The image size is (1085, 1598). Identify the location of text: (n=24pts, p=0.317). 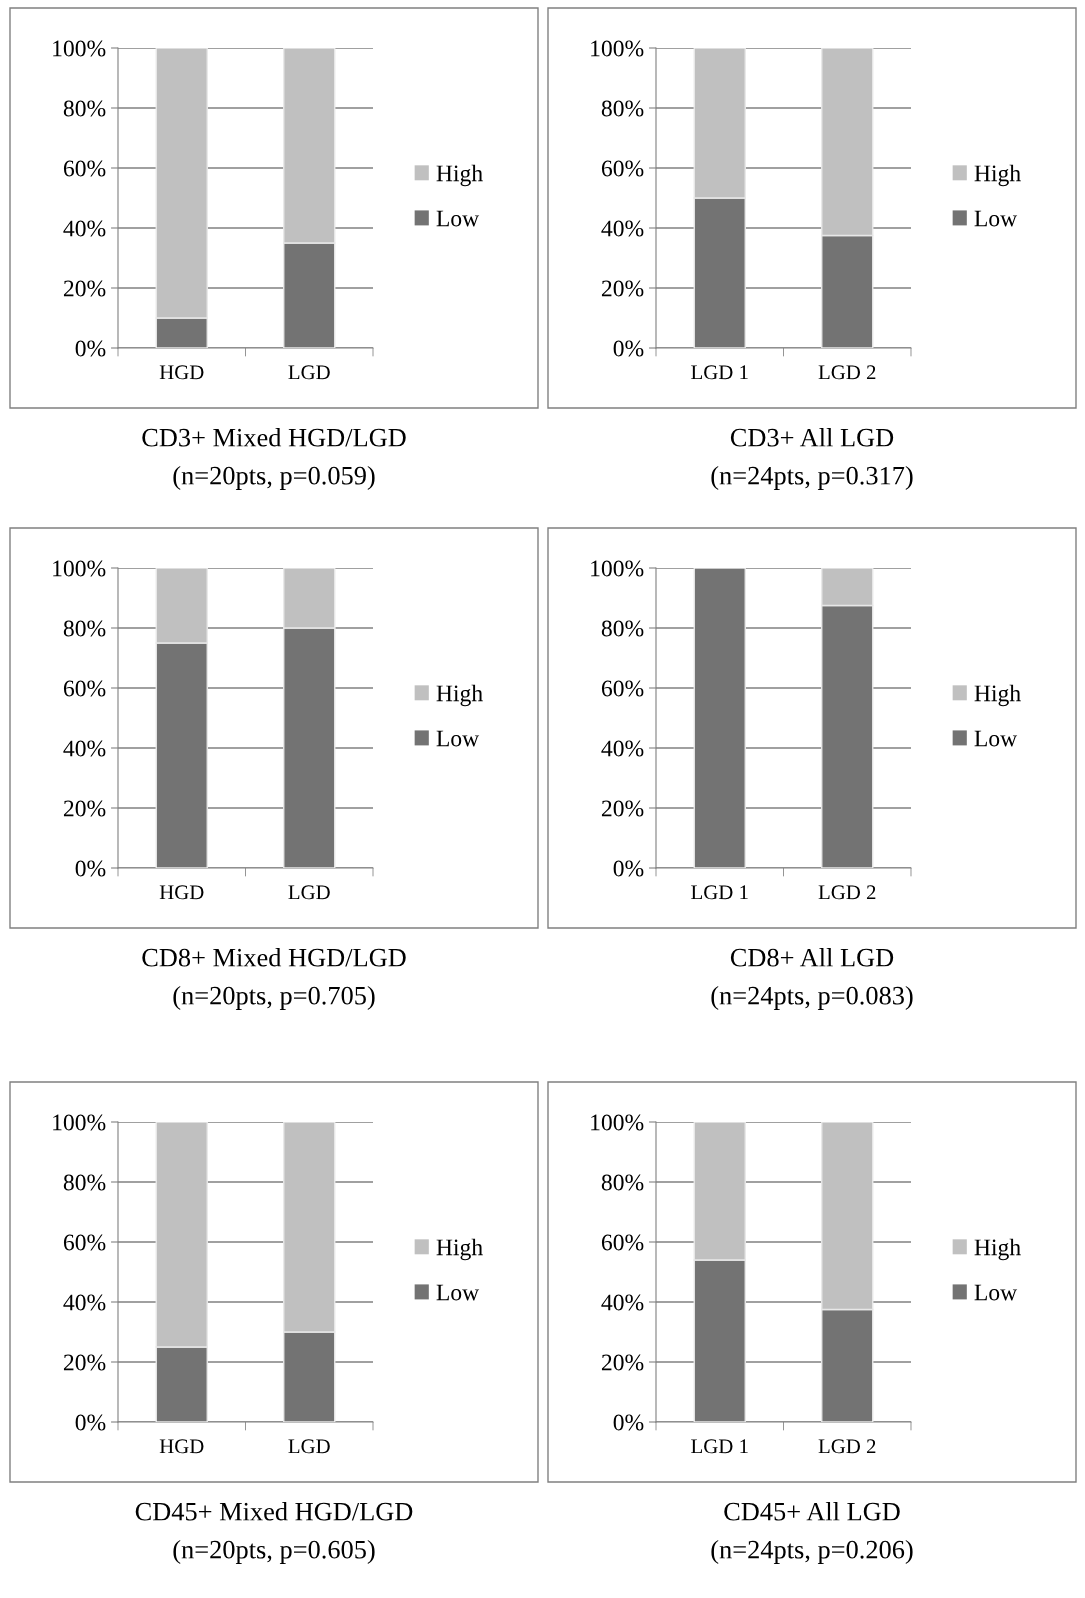
(812, 478).